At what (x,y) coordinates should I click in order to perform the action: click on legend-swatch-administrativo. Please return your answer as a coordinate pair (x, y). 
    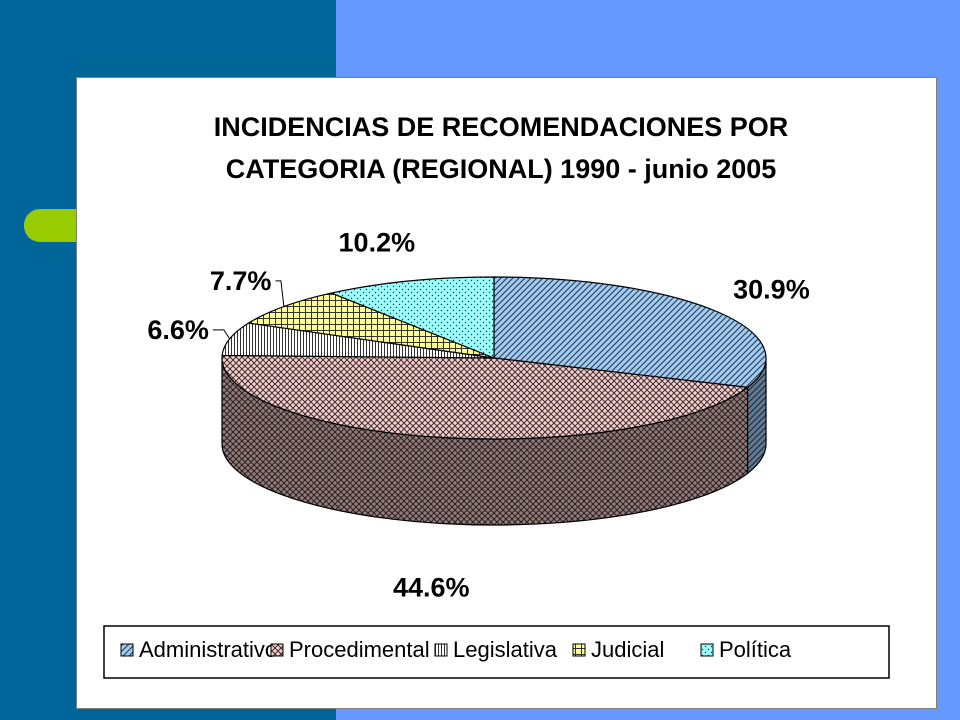
    Looking at the image, I should click on (127, 650).